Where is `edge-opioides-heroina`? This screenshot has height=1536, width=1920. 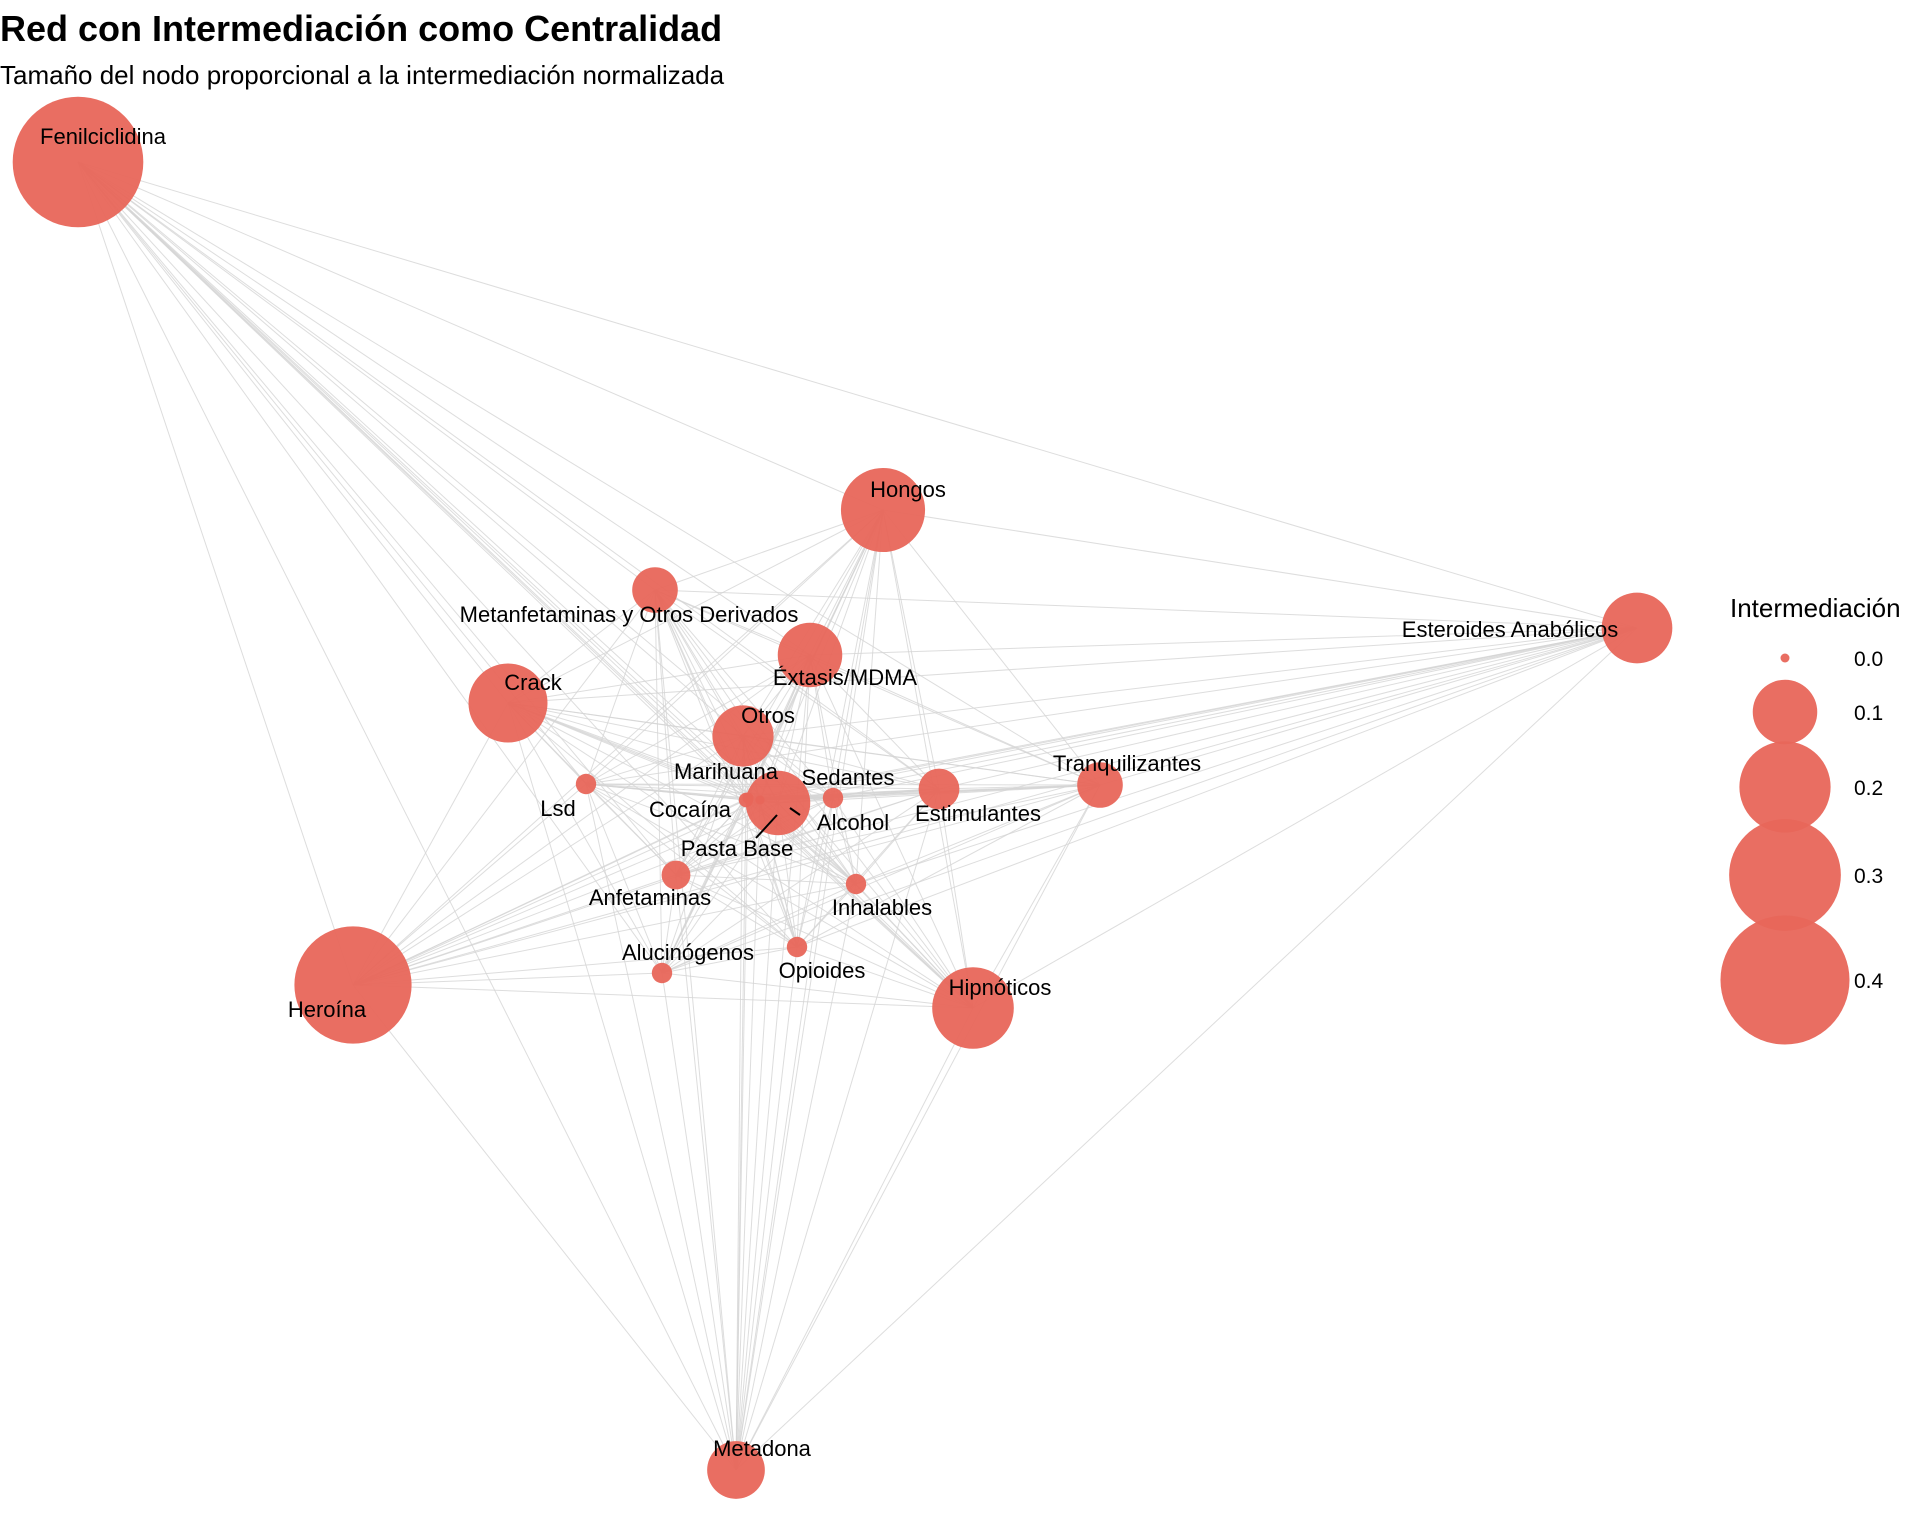
edge-opioides-heroina is located at coordinates (575, 966).